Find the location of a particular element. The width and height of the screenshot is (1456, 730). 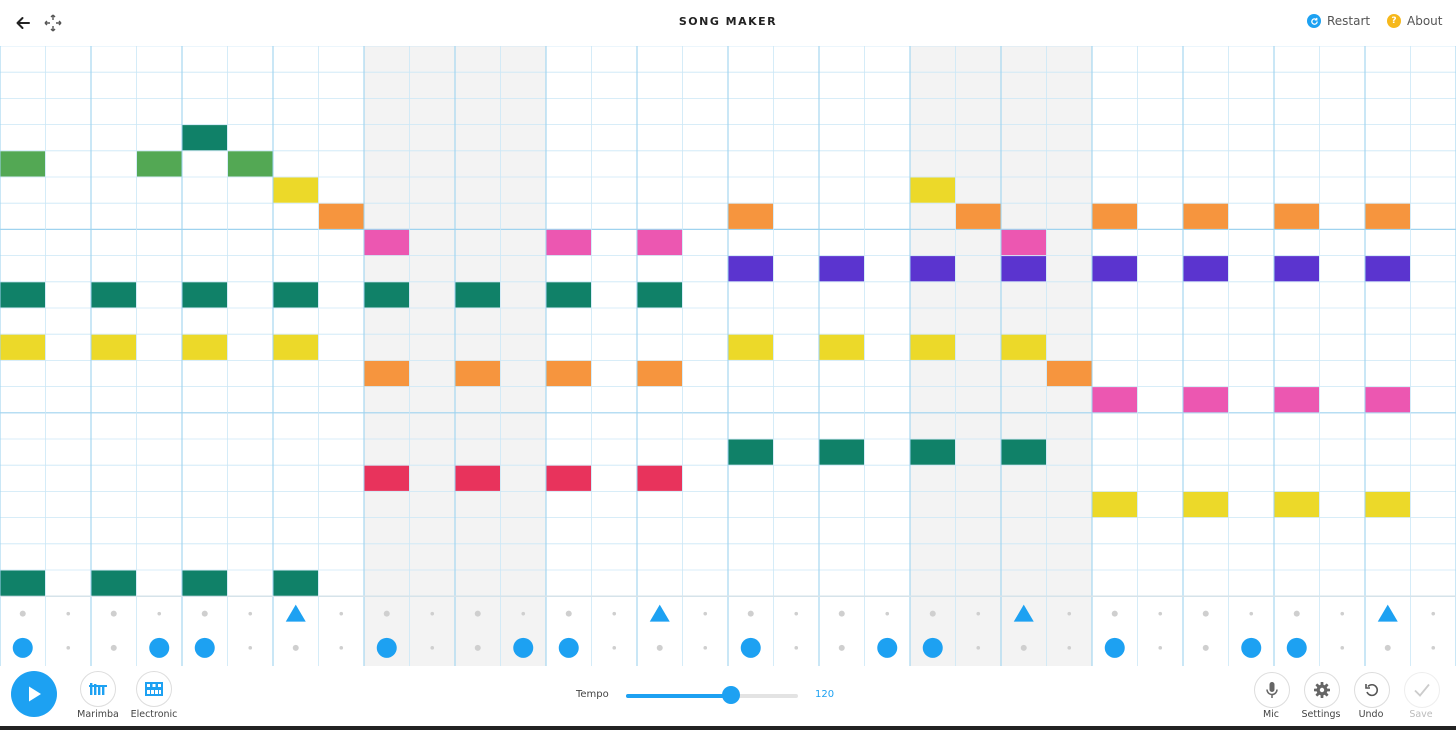

move-button is located at coordinates (53, 23).